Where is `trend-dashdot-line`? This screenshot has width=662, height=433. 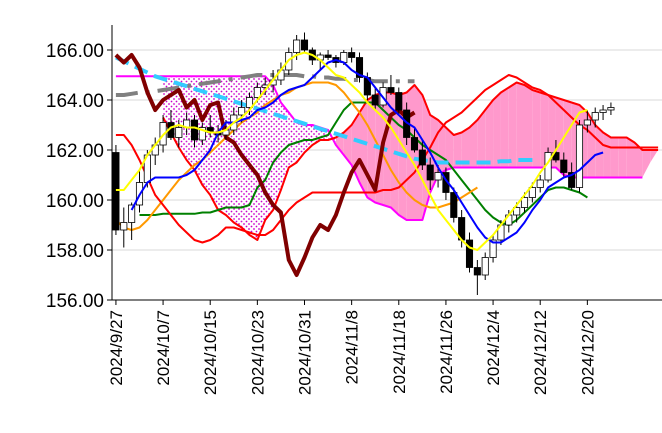 trend-dashdot-line is located at coordinates (265, 85).